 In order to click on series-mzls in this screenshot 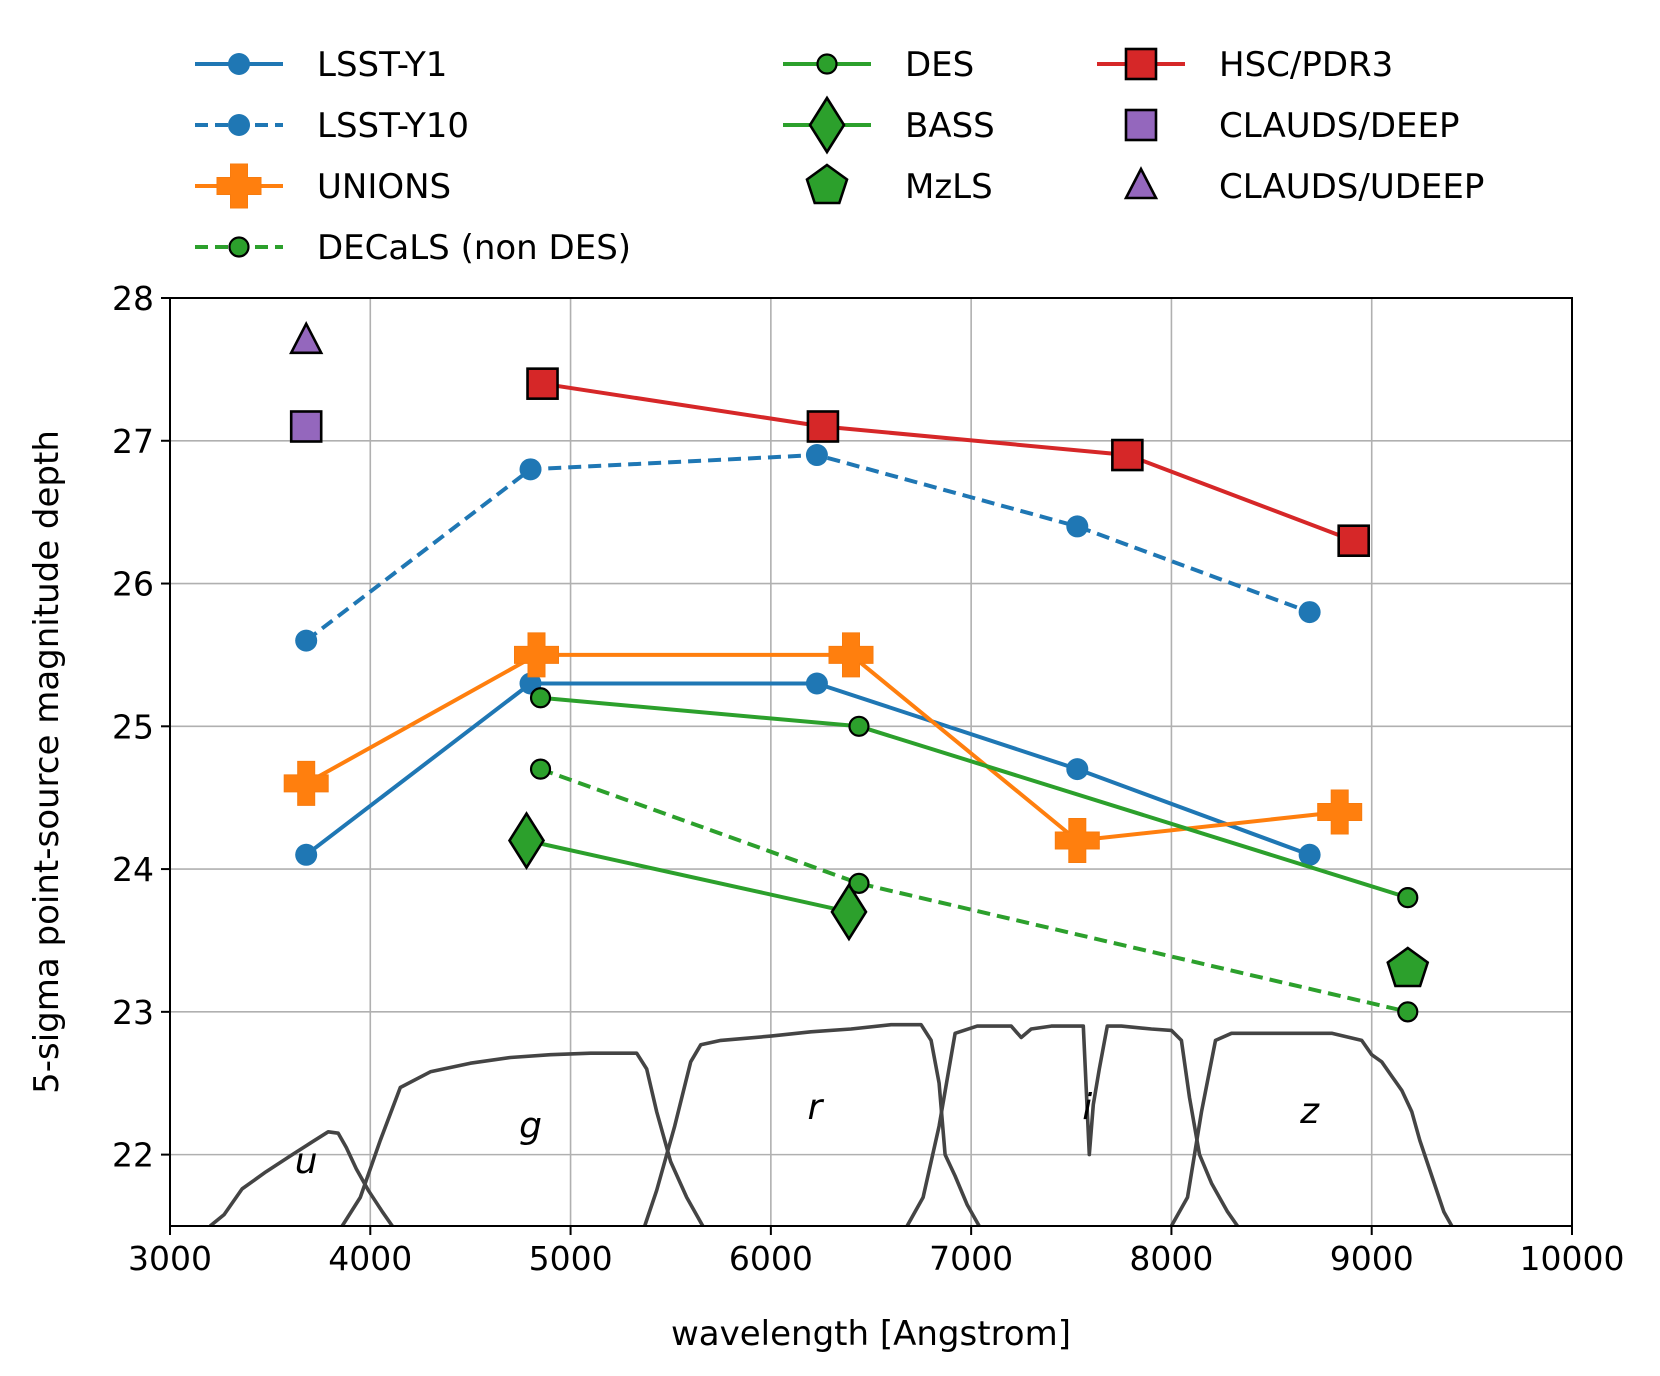, I will do `click(1408, 967)`.